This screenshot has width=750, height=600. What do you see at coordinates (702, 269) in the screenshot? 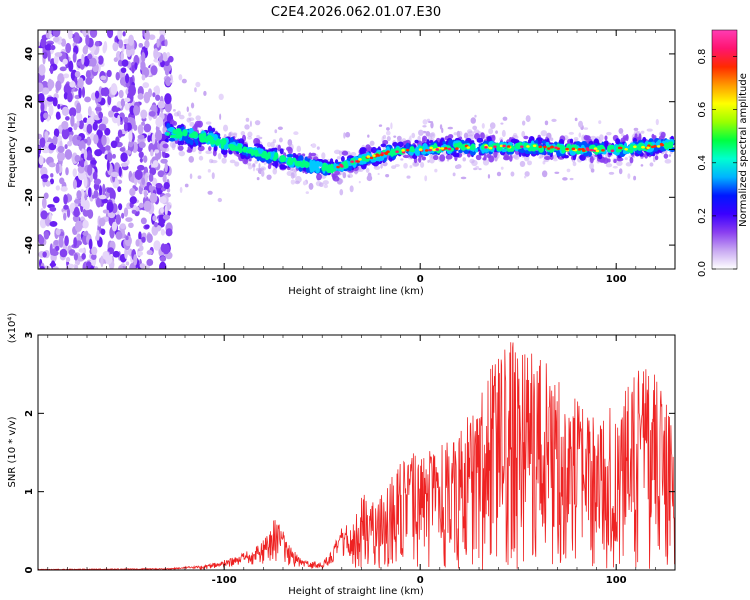
I see `colorbar-tick-label: 0.0` at bounding box center [702, 269].